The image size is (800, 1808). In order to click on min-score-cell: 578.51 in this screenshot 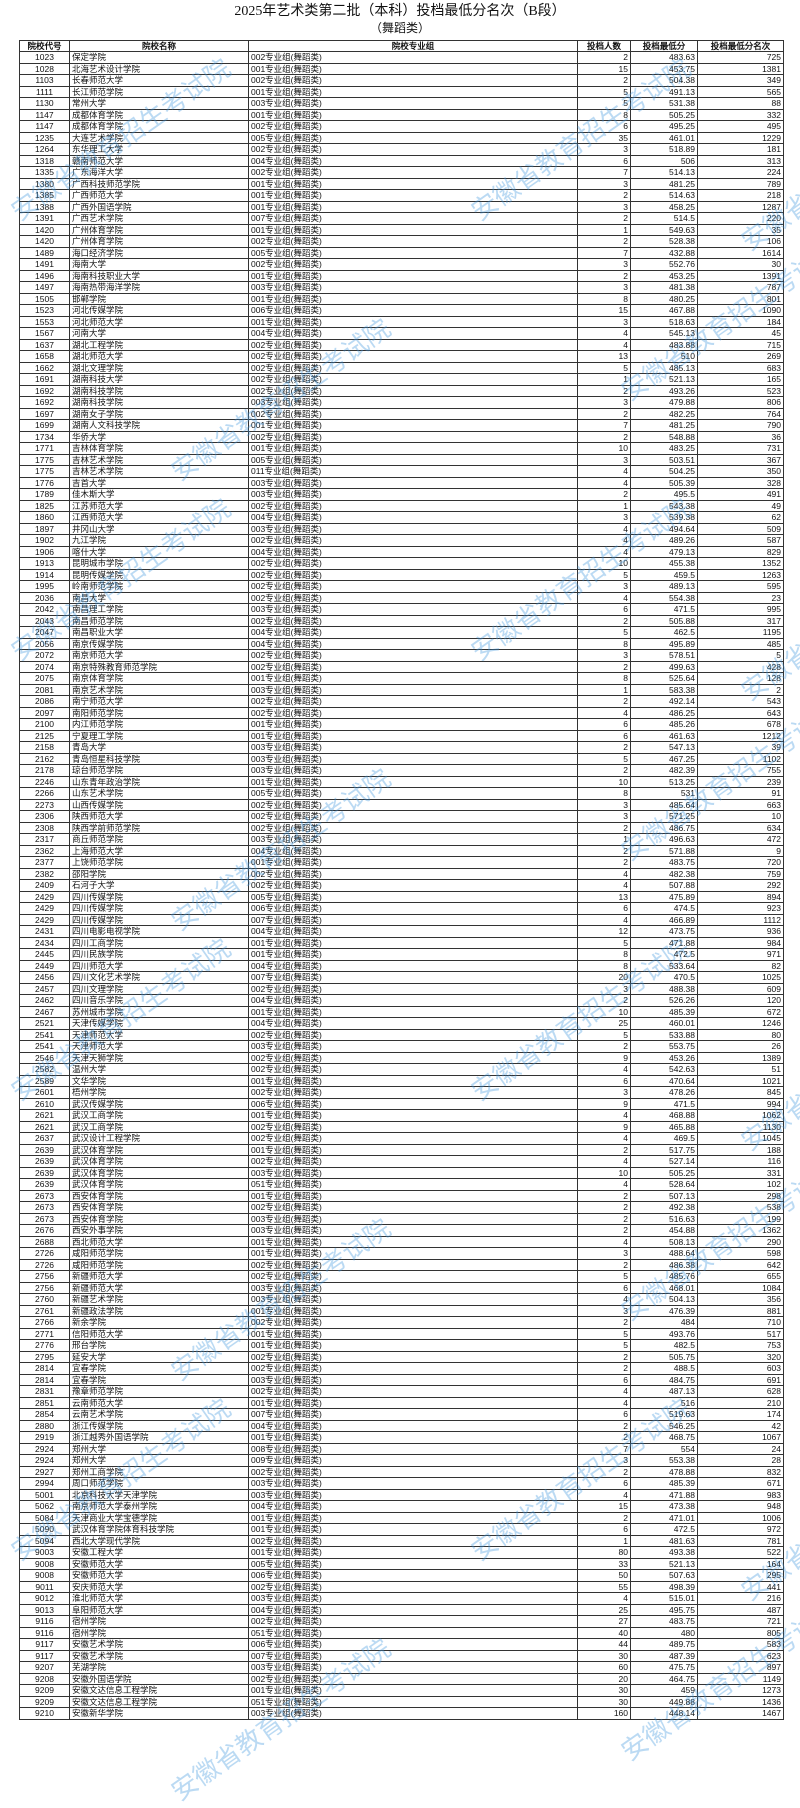, I will do `click(664, 655)`.